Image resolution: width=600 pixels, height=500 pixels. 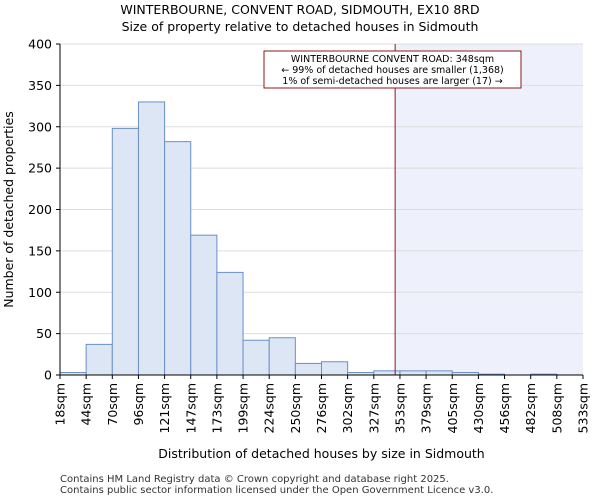 I want to click on x-tick-label: 276sqm, so click(x=321, y=408).